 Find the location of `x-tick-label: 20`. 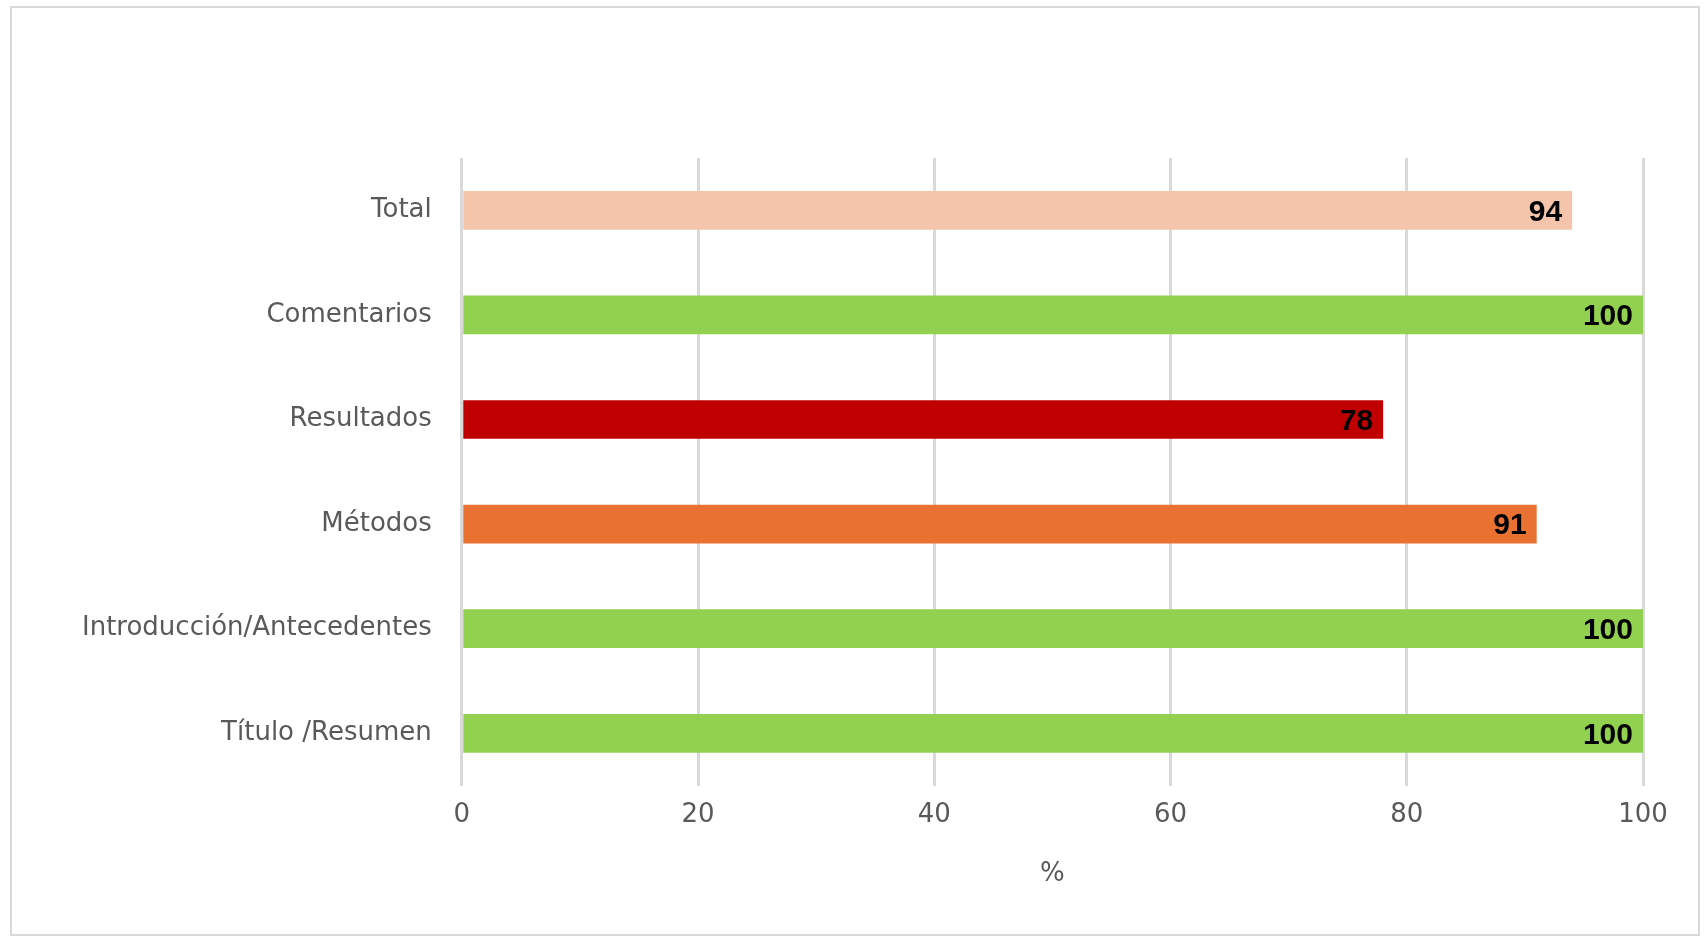

x-tick-label: 20 is located at coordinates (698, 812).